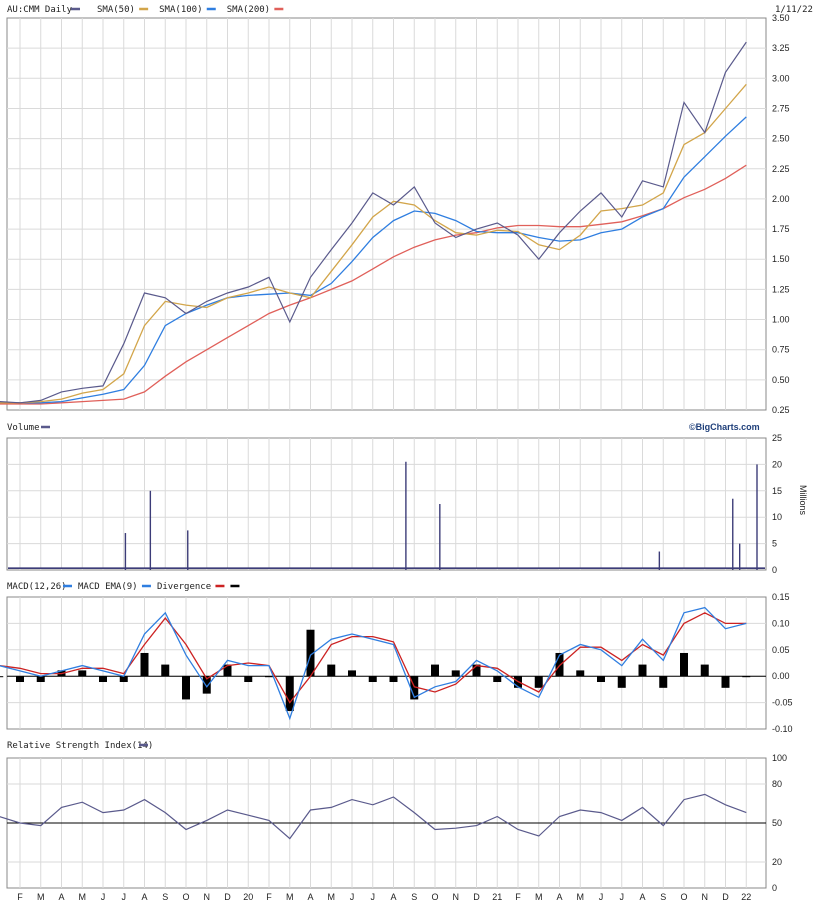 Image resolution: width=813 pixels, height=906 pixels. Describe the element at coordinates (777, 823) in the screenshot. I see `rsi-tick-label: 50` at that location.